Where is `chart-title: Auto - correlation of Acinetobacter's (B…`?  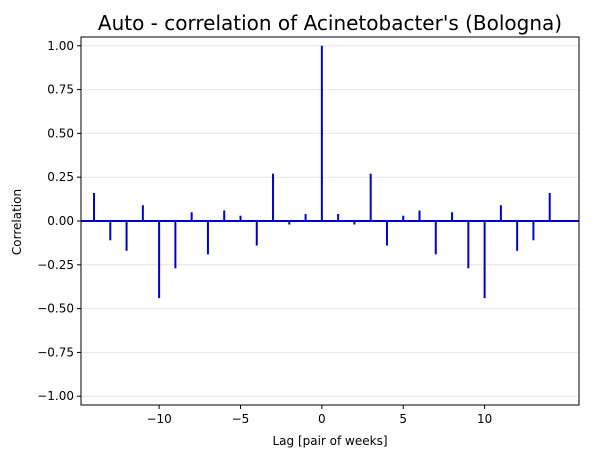
chart-title: Auto - correlation of Acinetobacter's (B… is located at coordinates (330, 23).